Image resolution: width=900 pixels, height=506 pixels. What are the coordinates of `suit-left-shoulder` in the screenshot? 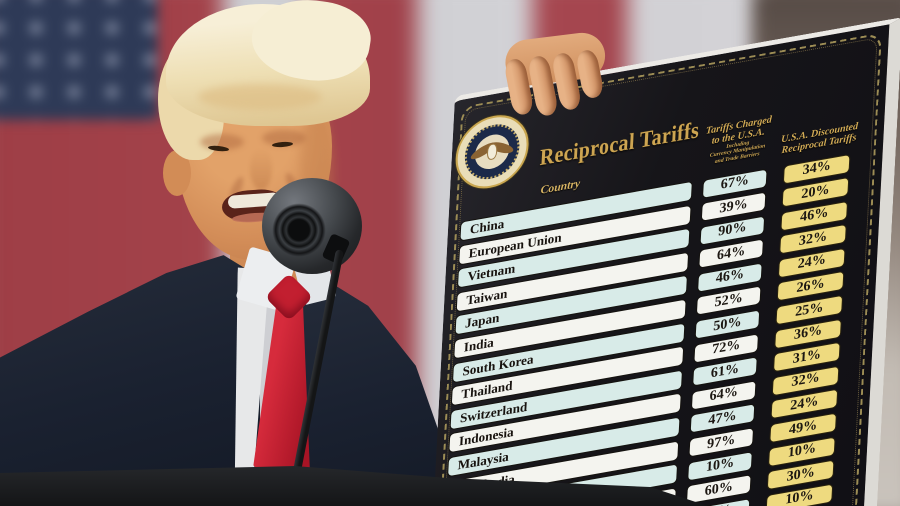 It's located at (130, 380).